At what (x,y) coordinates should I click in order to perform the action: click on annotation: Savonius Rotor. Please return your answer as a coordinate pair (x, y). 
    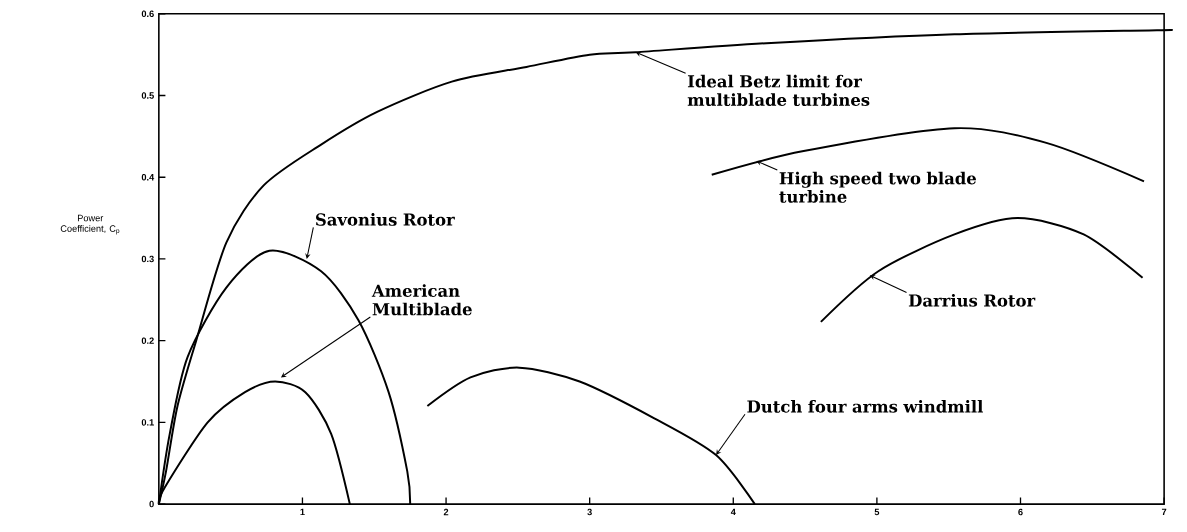
    Looking at the image, I should click on (385, 219).